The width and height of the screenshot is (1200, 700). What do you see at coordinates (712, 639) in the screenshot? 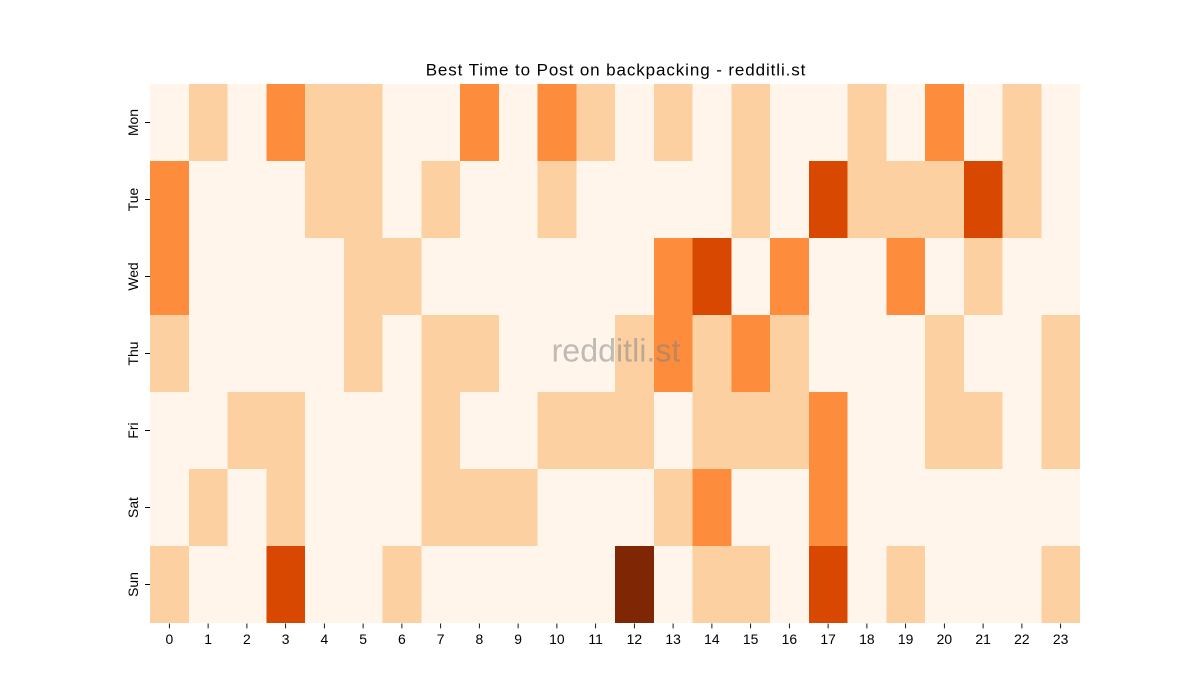
I see `svg-text: 14` at bounding box center [712, 639].